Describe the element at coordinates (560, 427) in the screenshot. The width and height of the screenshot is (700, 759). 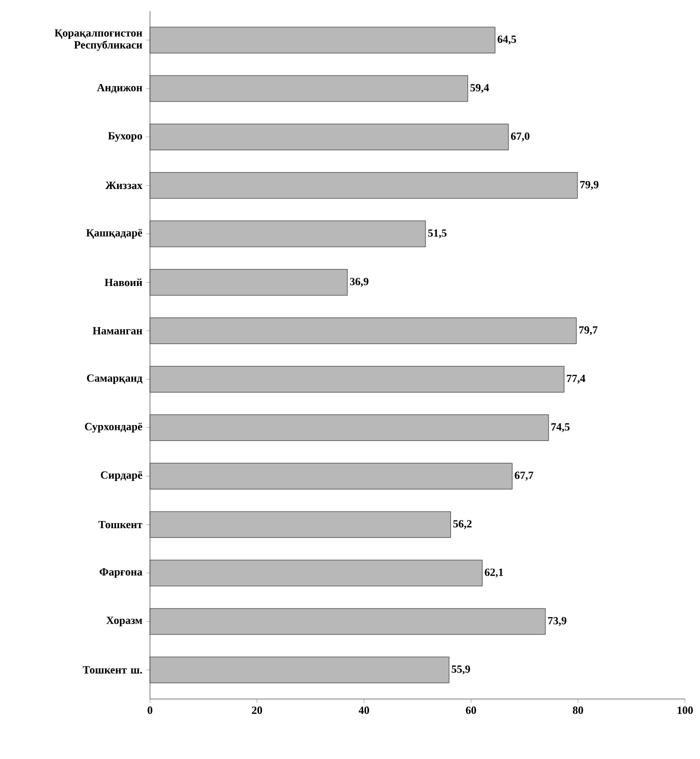
I see `data-label: 74,5` at that location.